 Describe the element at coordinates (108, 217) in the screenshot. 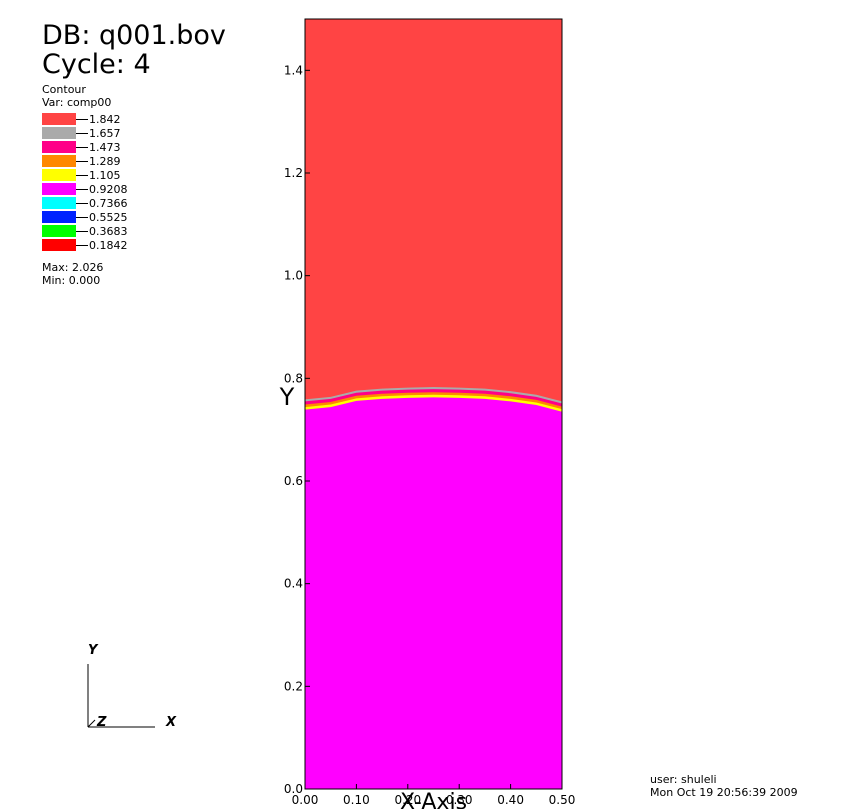

I see `legend-label: 0.5525` at that location.